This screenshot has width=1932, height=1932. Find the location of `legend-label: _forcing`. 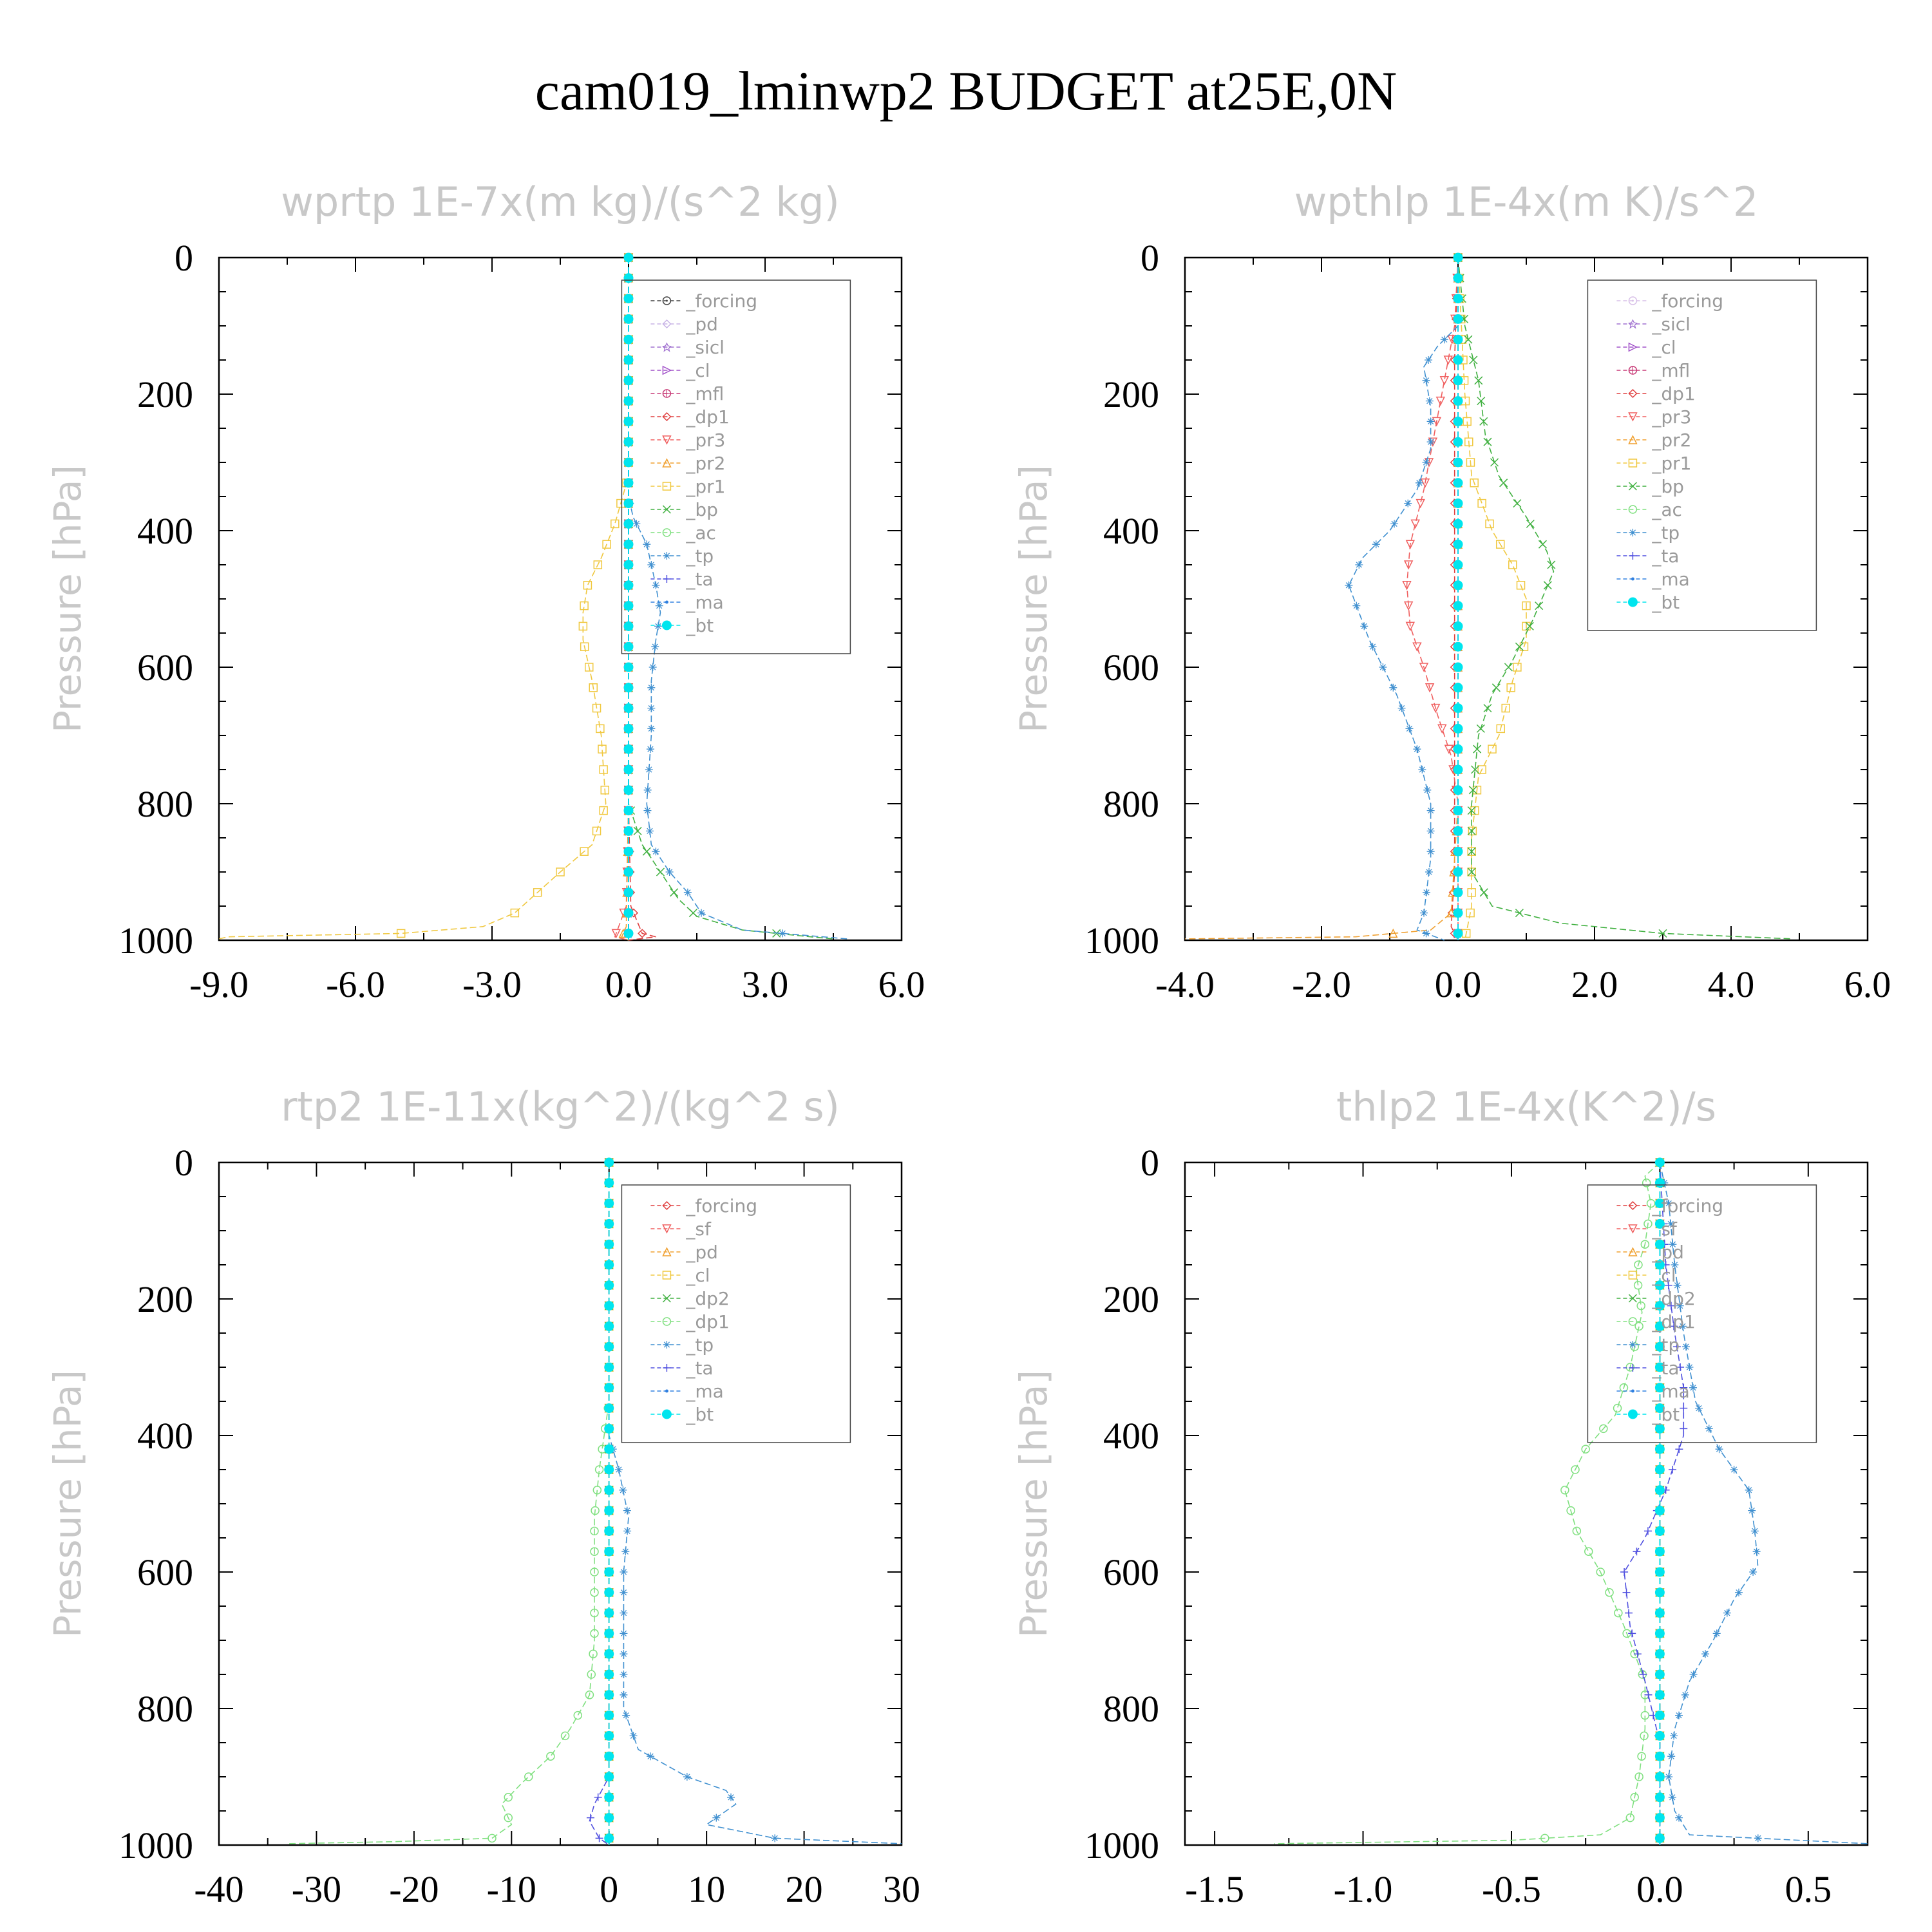

legend-label: _forcing is located at coordinates (1687, 301).